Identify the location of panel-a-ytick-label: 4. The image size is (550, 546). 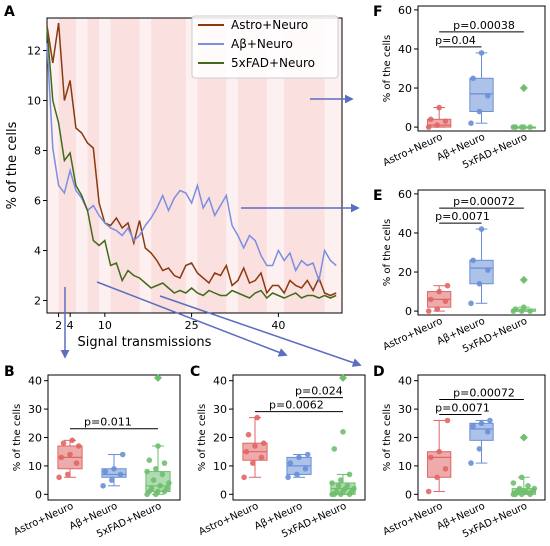
(37, 251).